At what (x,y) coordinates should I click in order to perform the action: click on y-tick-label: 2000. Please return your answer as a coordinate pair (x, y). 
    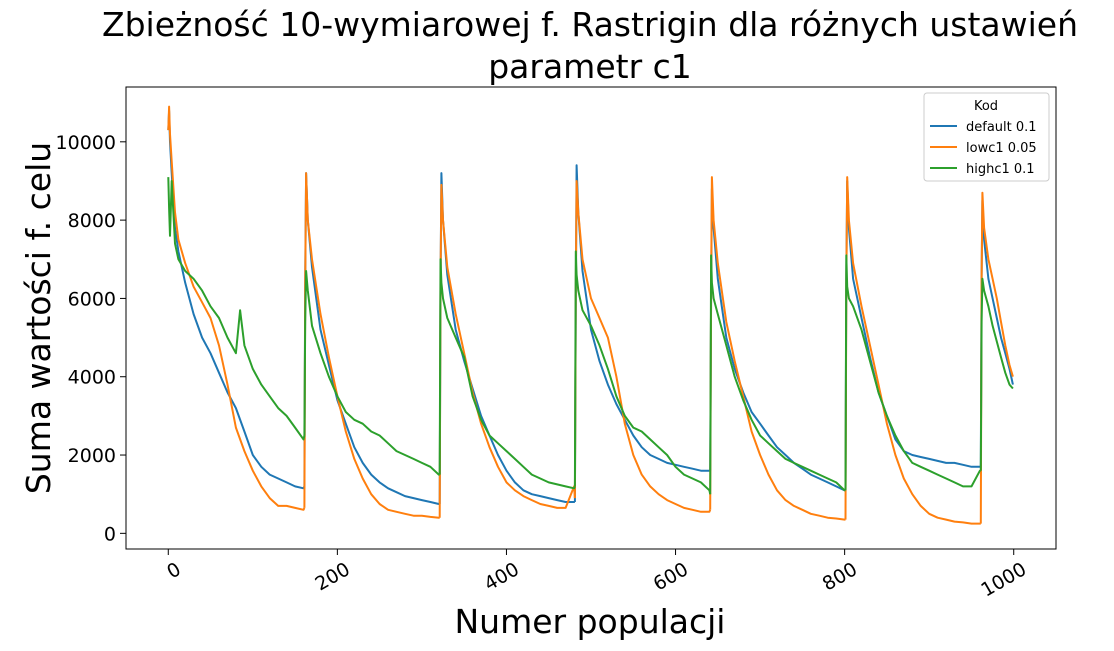
    Looking at the image, I should click on (92, 456).